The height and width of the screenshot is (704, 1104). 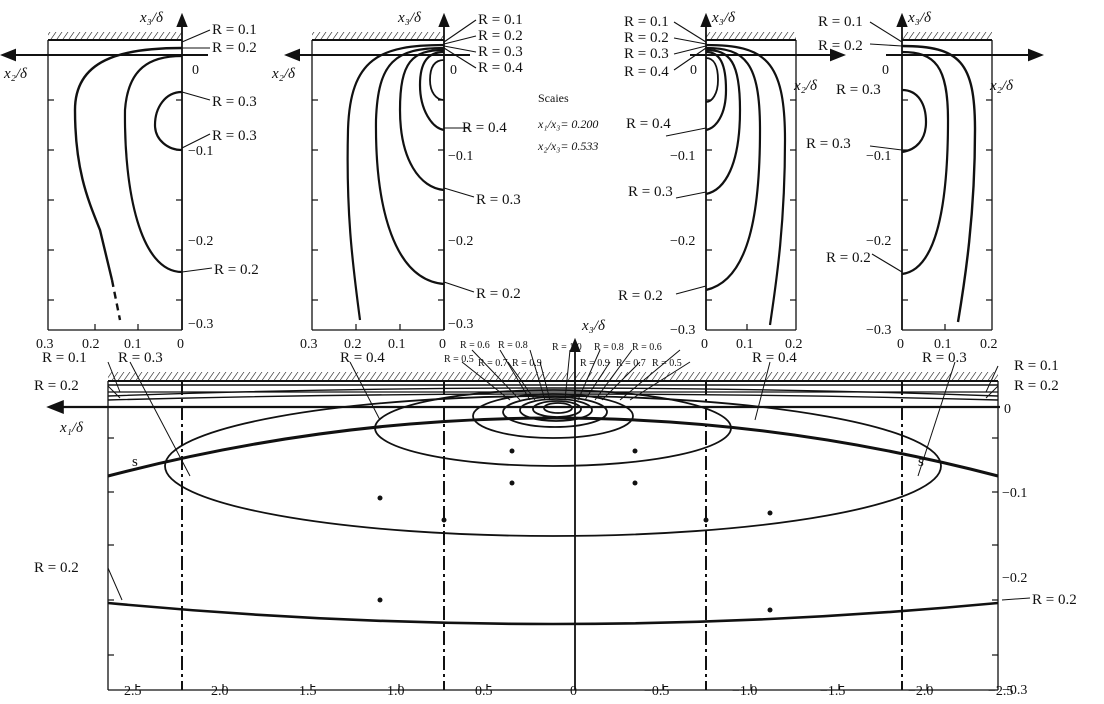 I want to click on tick-label: 2.5, so click(x=133, y=691).